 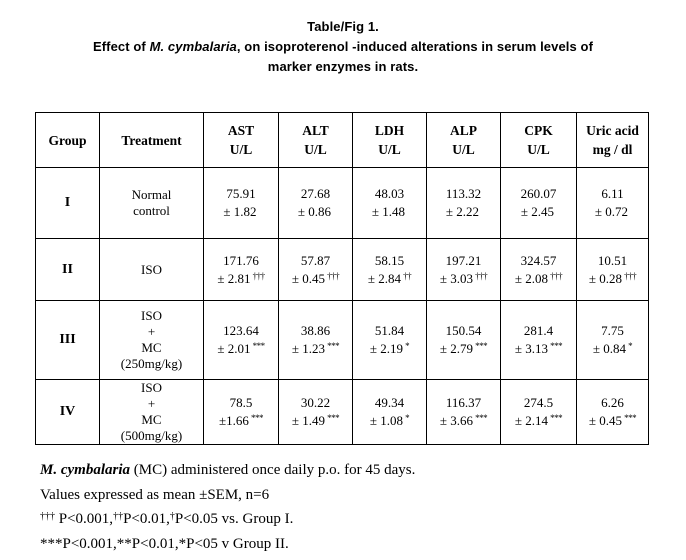 I want to click on data-cell-ldh: 48.03 ± 1.48, so click(x=389, y=203).